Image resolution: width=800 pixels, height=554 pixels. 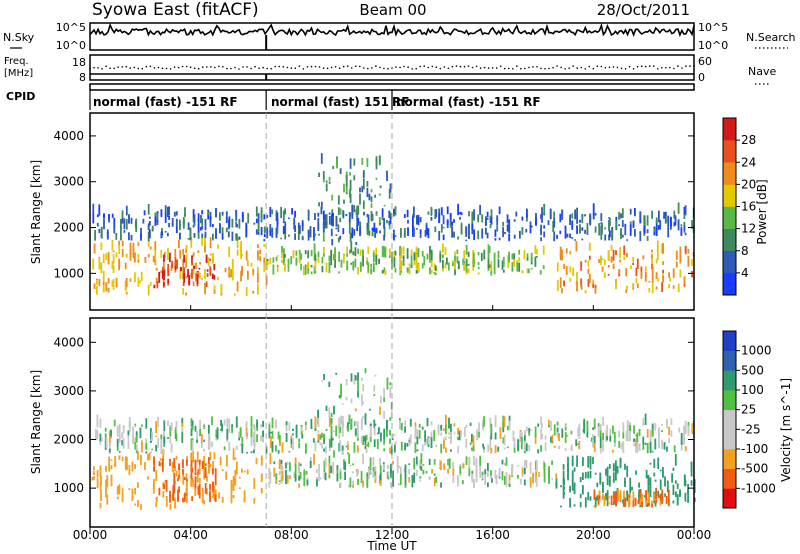 What do you see at coordinates (82, 77) in the screenshot?
I see `freq-left-tick-bottom: 8` at bounding box center [82, 77].